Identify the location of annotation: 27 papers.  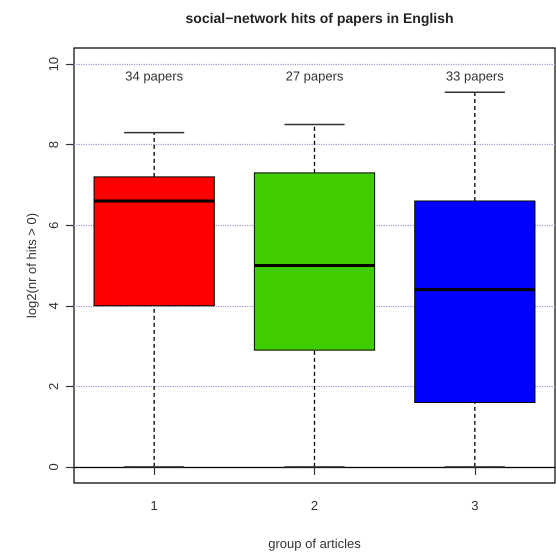
(315, 76).